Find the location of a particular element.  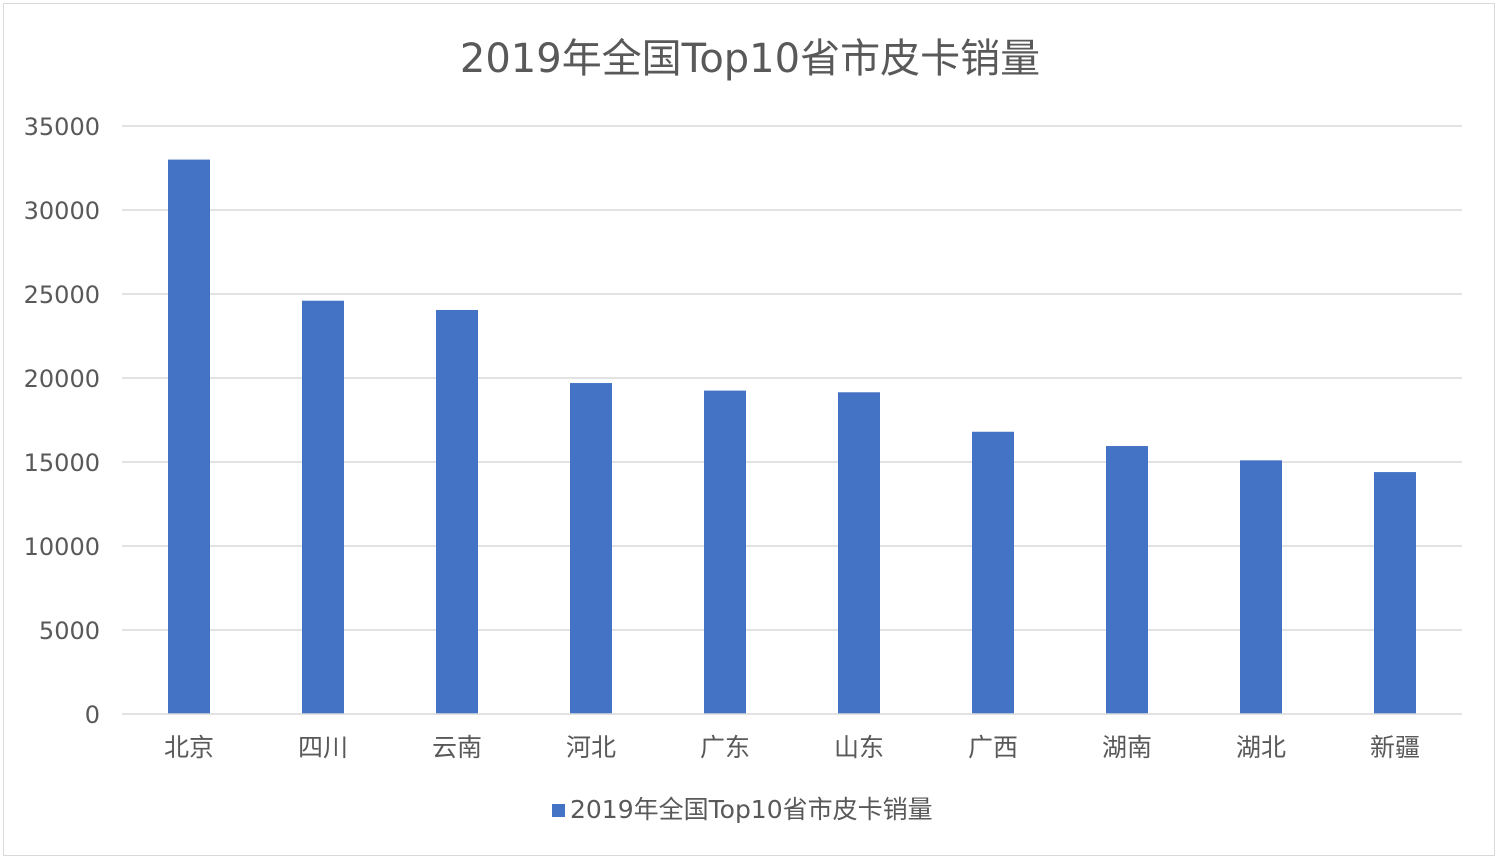

x-category-label: 山东 is located at coordinates (859, 747).